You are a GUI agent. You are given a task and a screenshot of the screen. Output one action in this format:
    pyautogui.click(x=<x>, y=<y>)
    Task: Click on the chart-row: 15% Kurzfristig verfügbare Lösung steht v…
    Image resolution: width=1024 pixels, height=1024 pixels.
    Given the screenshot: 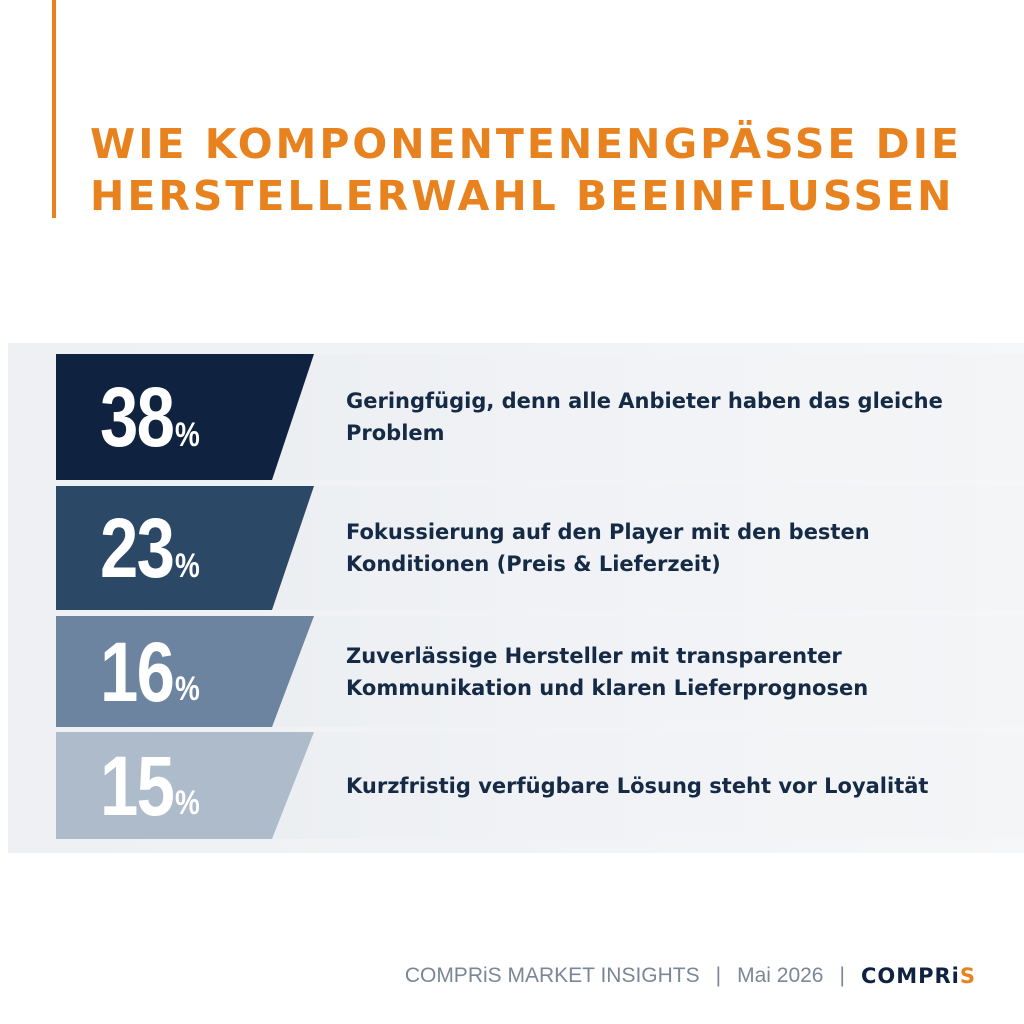 What is the action you would take?
    pyautogui.click(x=540, y=785)
    